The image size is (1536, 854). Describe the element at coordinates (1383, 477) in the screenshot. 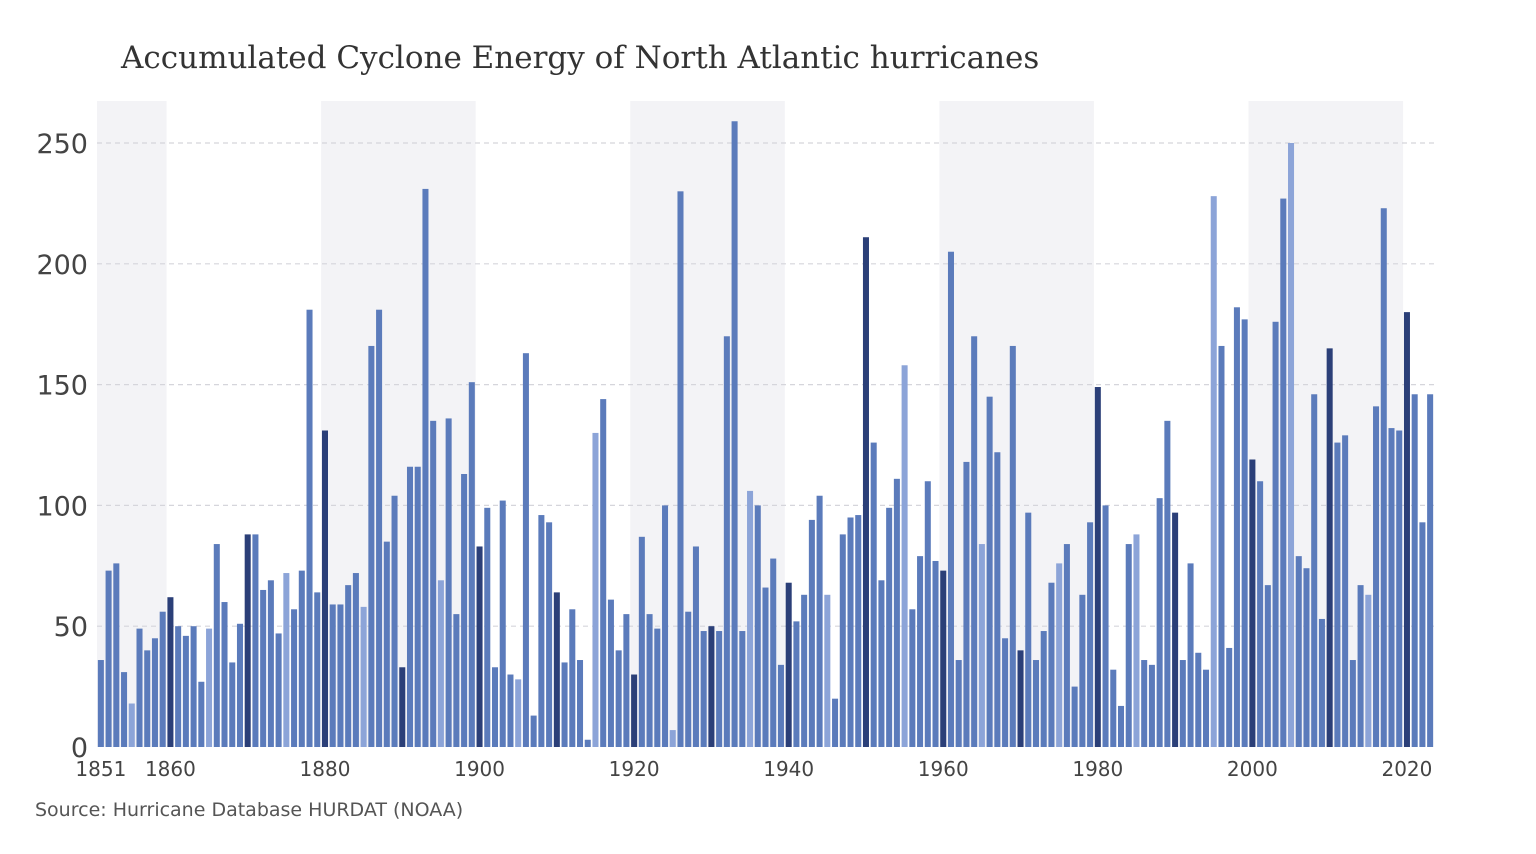

I see `bar-2017` at that location.